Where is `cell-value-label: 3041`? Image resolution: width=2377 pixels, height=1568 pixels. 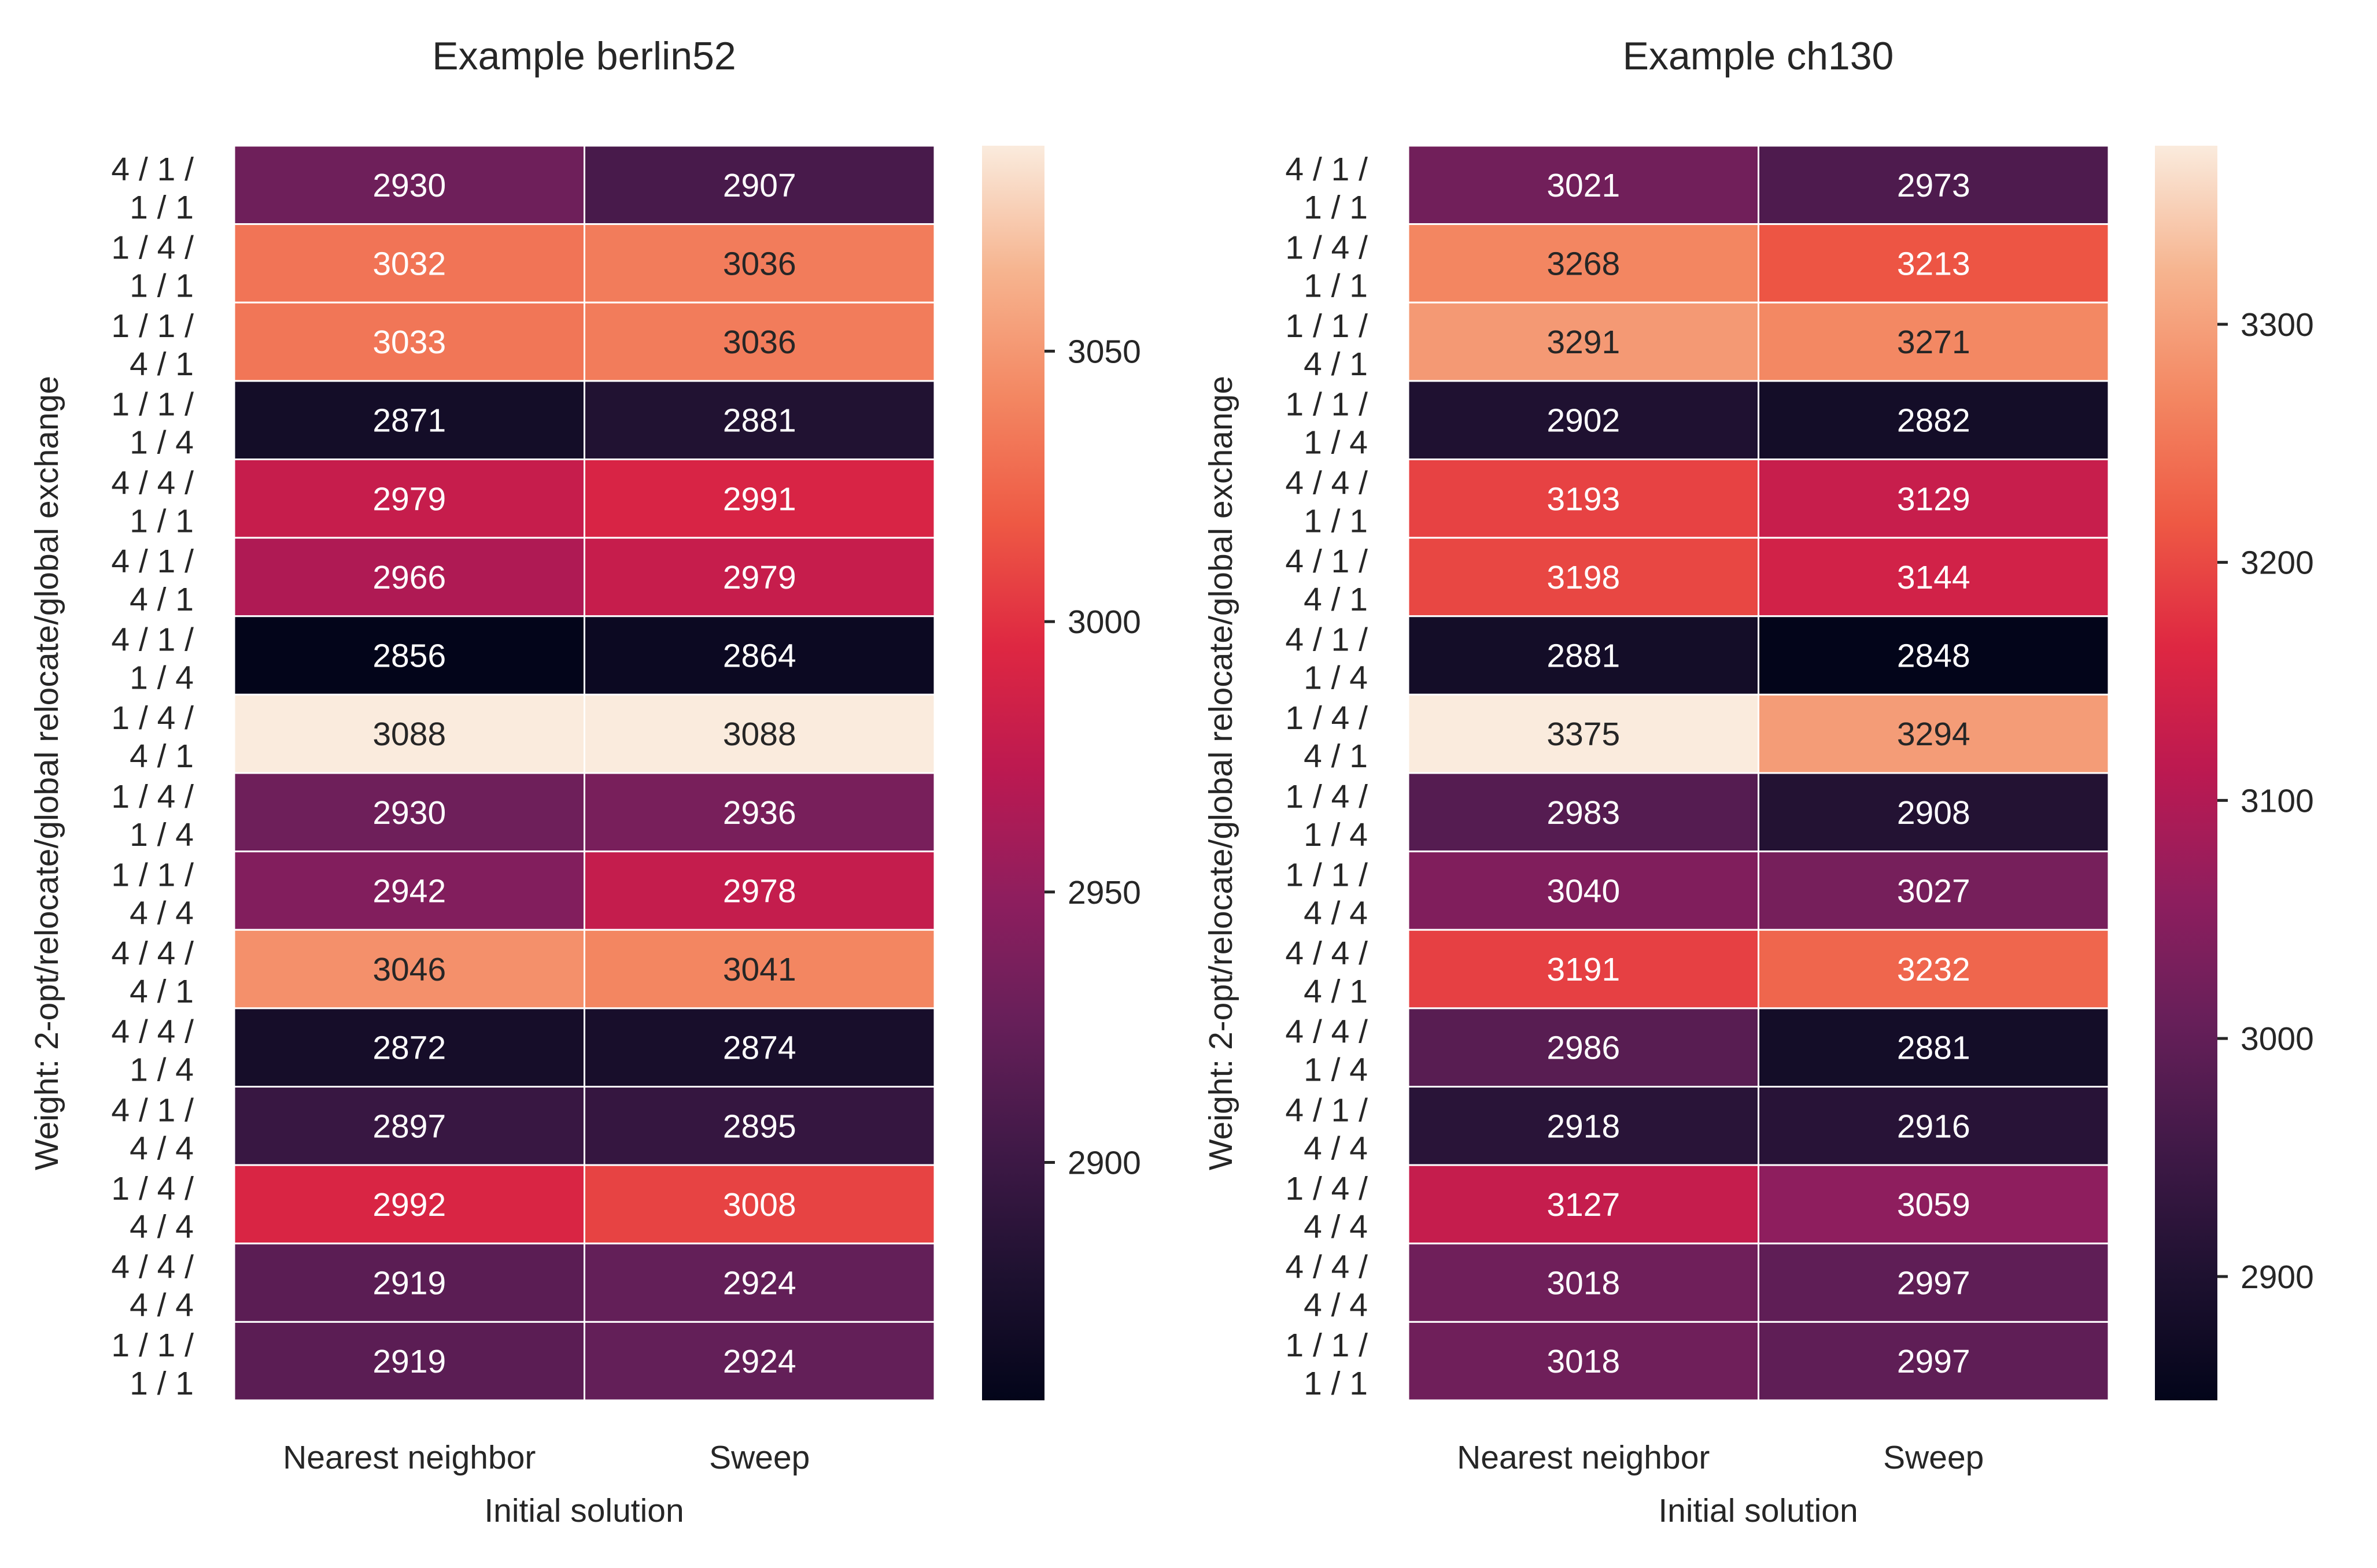
cell-value-label: 3041 is located at coordinates (759, 970).